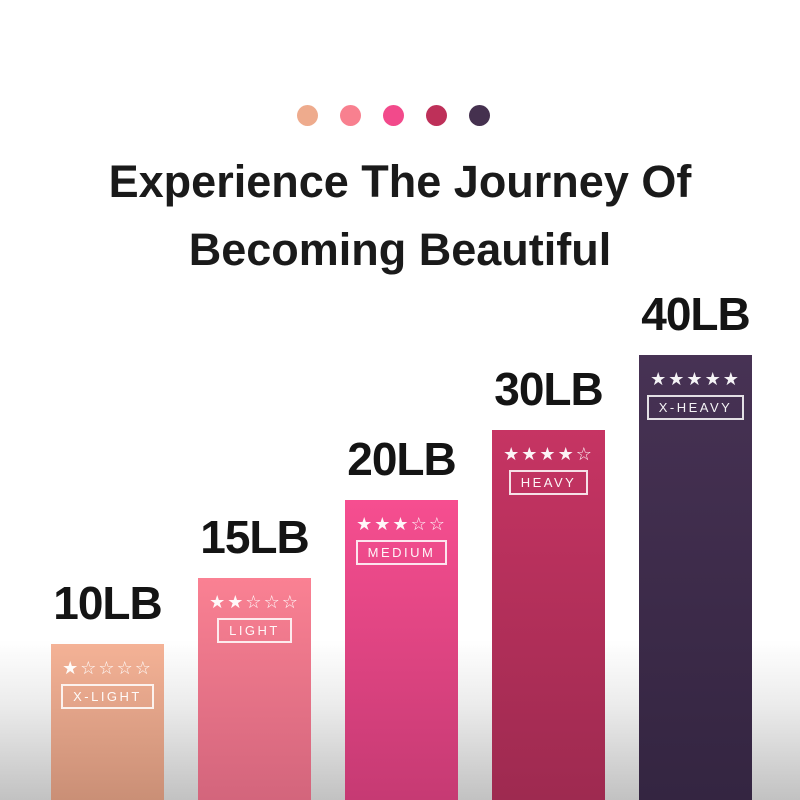 The height and width of the screenshot is (800, 800). I want to click on bar-weight-label-10lb: 10LB, so click(107, 603).